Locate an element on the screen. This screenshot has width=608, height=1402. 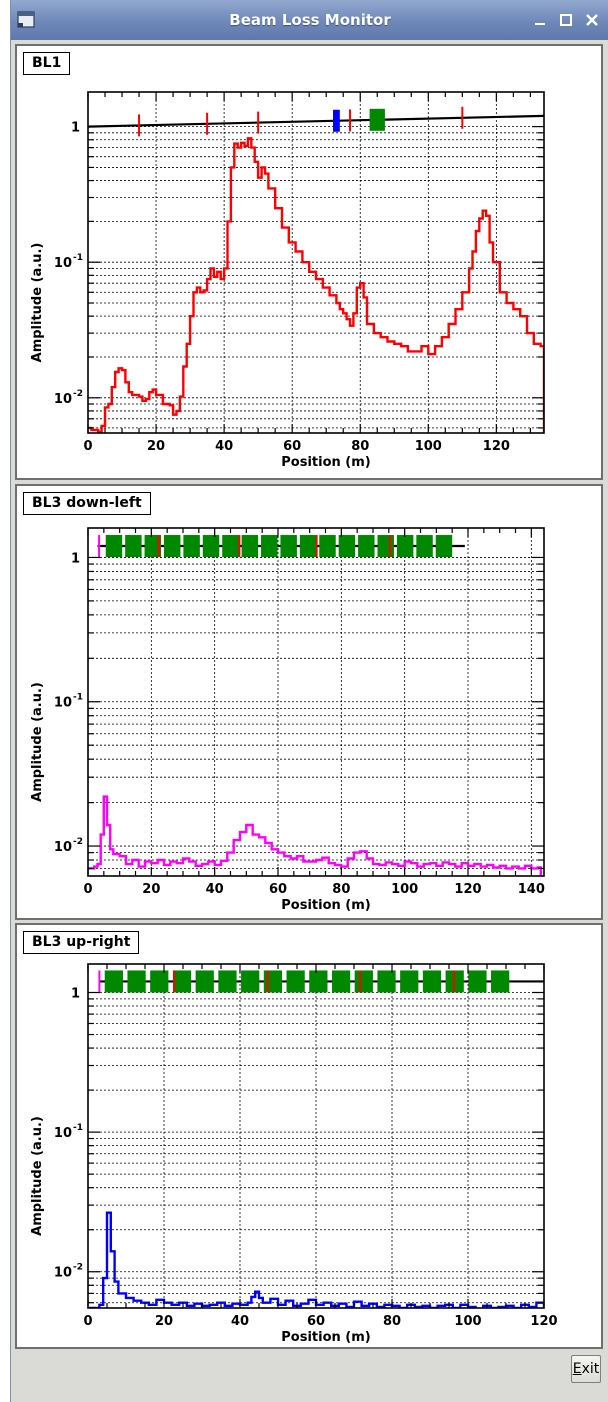
beamline-axis is located at coordinates (316, 121).